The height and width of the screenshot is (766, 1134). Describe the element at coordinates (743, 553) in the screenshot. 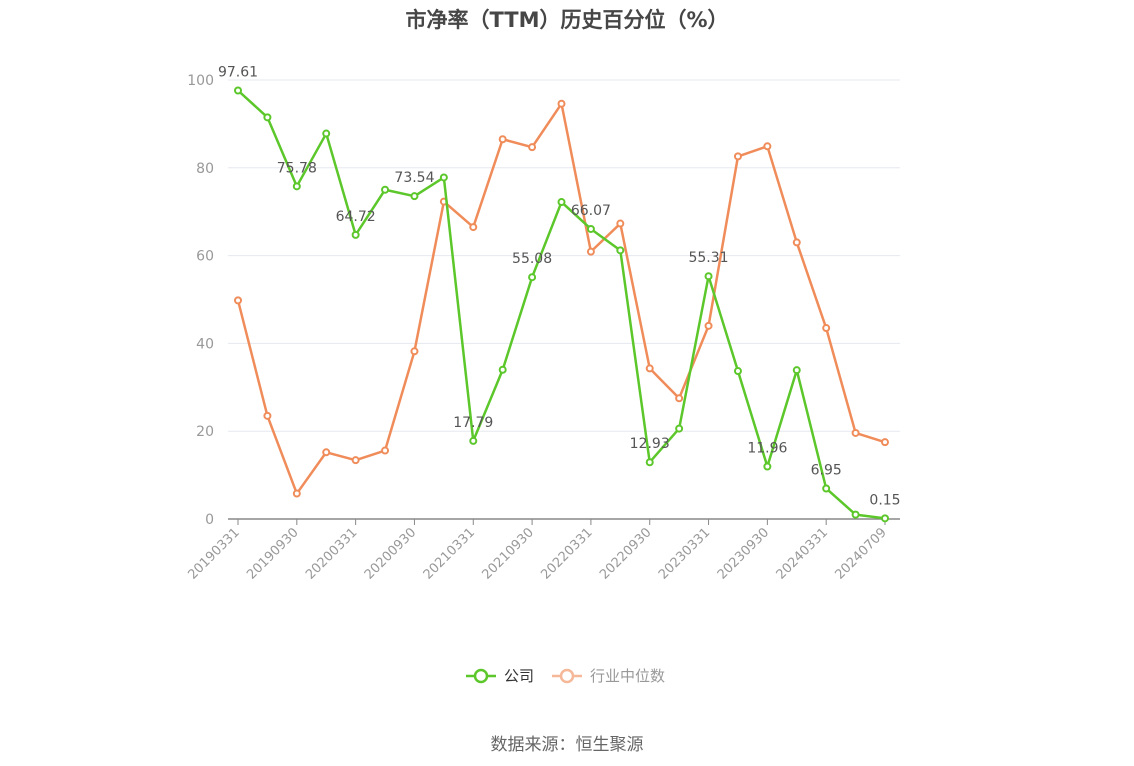

I see `x-tick-label: 20230930` at that location.